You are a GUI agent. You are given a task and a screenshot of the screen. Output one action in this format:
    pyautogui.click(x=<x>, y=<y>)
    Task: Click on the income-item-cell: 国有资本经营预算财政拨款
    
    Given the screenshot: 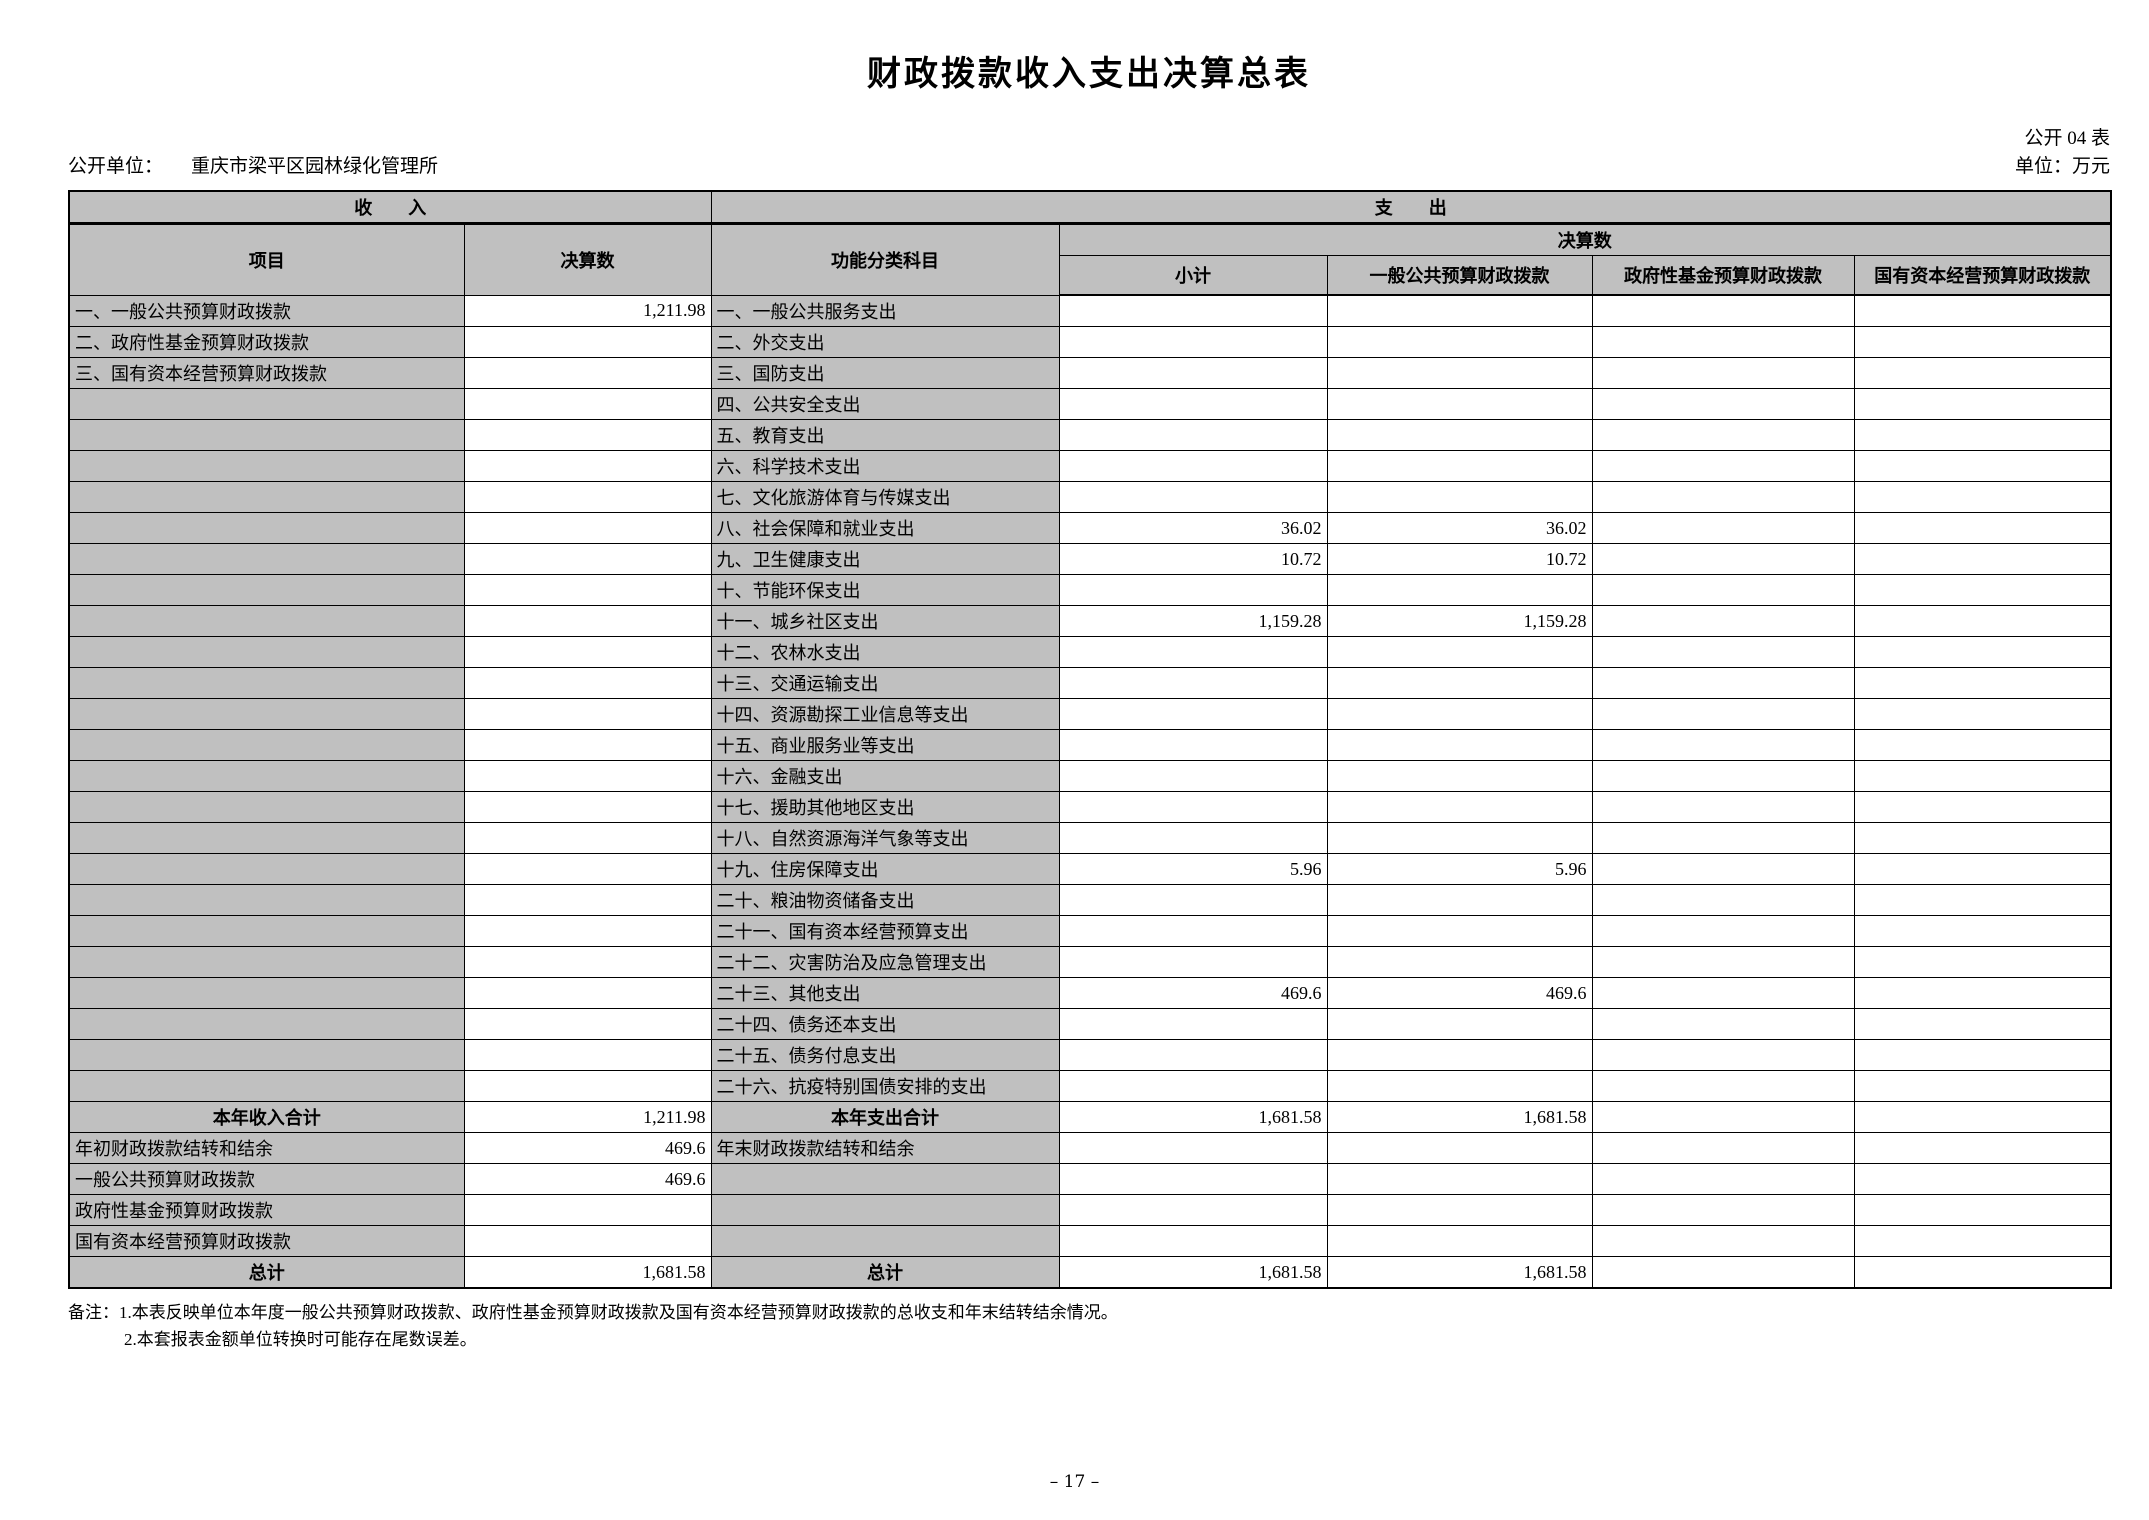 What is the action you would take?
    pyautogui.click(x=266, y=1241)
    